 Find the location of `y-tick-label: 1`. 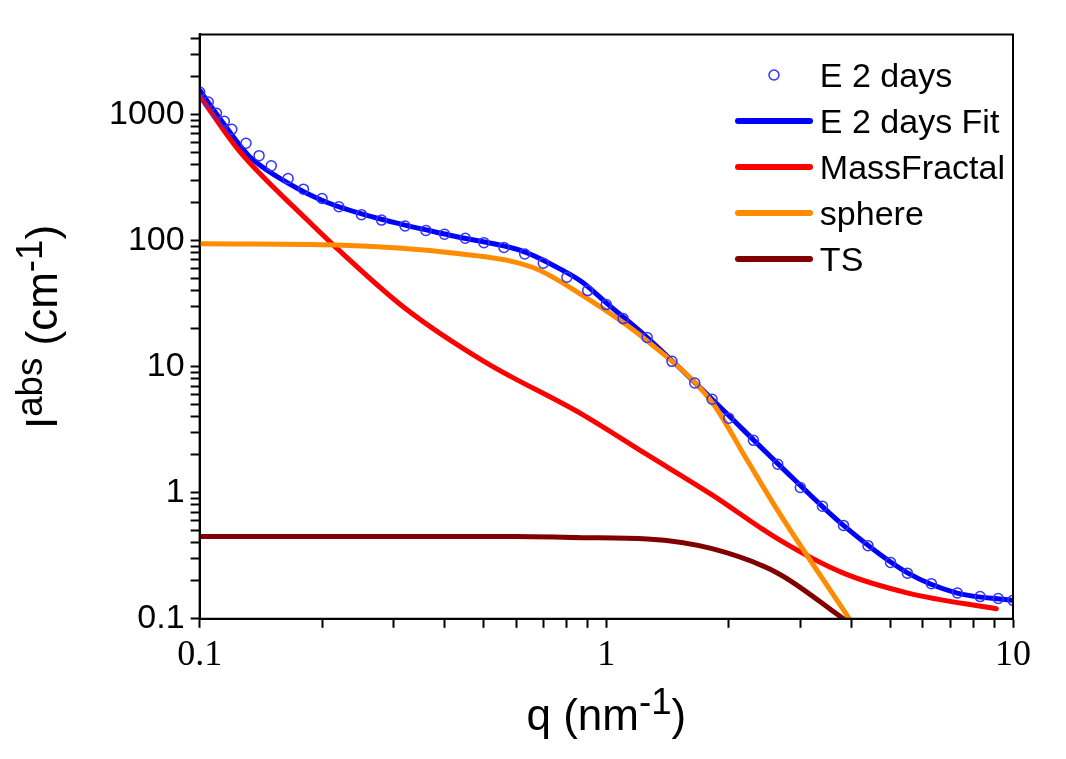

y-tick-label: 1 is located at coordinates (175, 490).